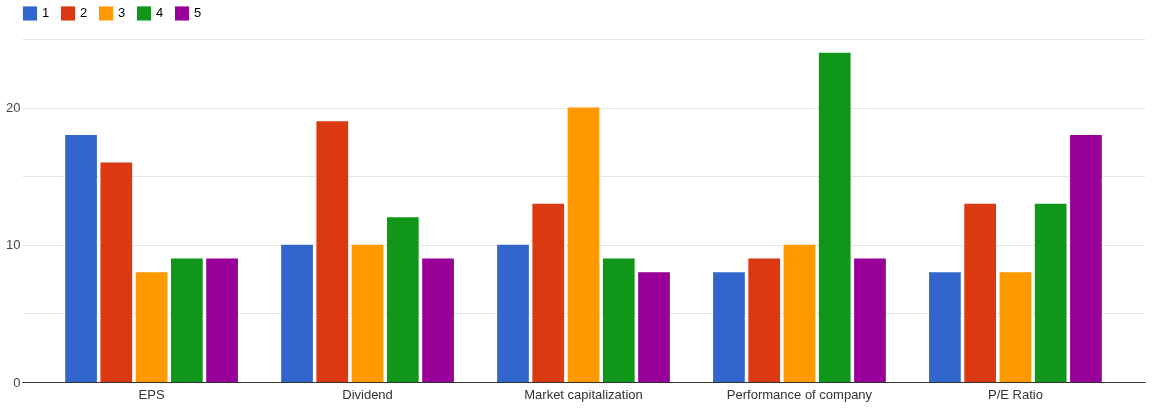 This screenshot has width=1160, height=416. What do you see at coordinates (151, 394) in the screenshot?
I see `x-tick-label: EPS` at bounding box center [151, 394].